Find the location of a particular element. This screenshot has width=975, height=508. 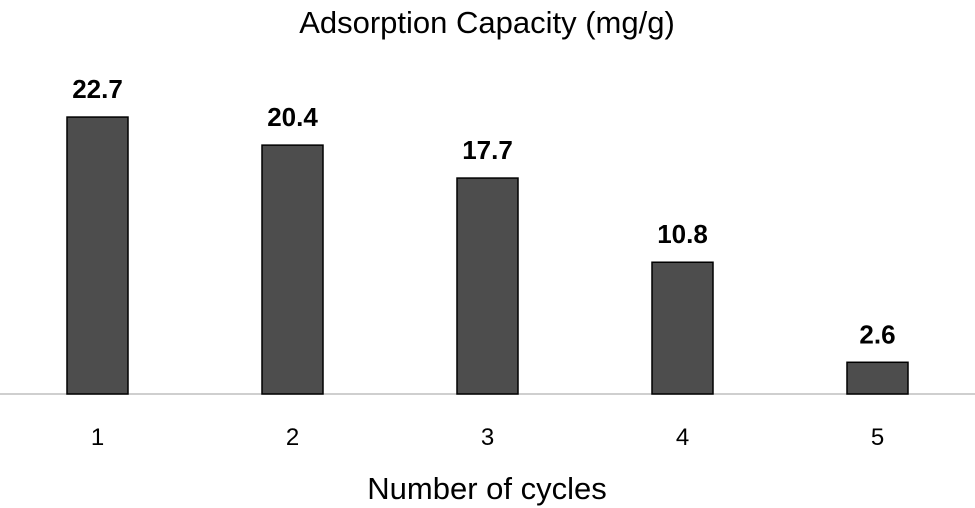

x-tick-labels-group: 1 2 3 4 5 is located at coordinates (487, 437).